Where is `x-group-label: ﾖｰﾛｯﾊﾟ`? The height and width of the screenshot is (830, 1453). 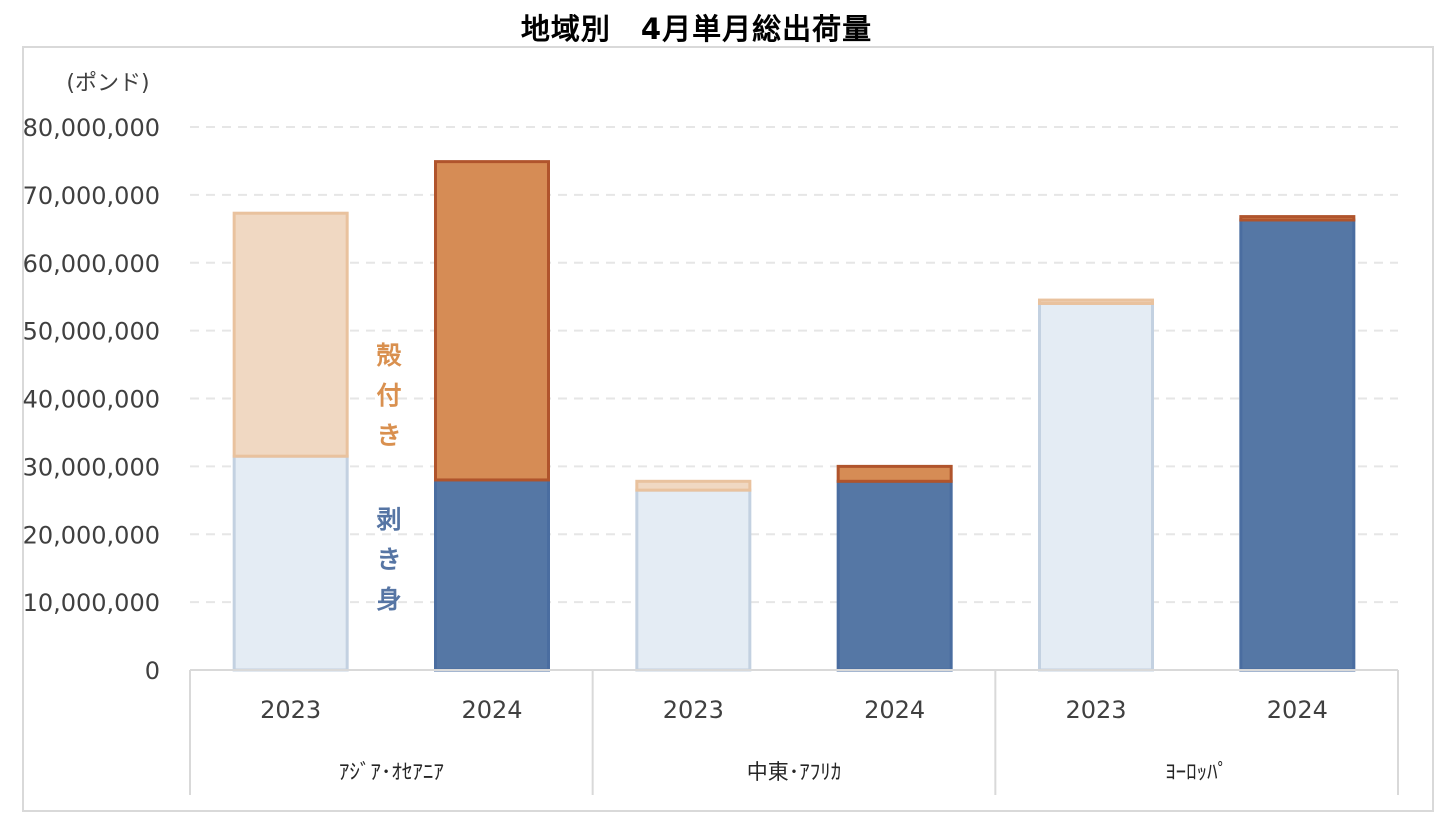 x-group-label: ﾖｰﾛｯﾊﾟ is located at coordinates (1196, 772).